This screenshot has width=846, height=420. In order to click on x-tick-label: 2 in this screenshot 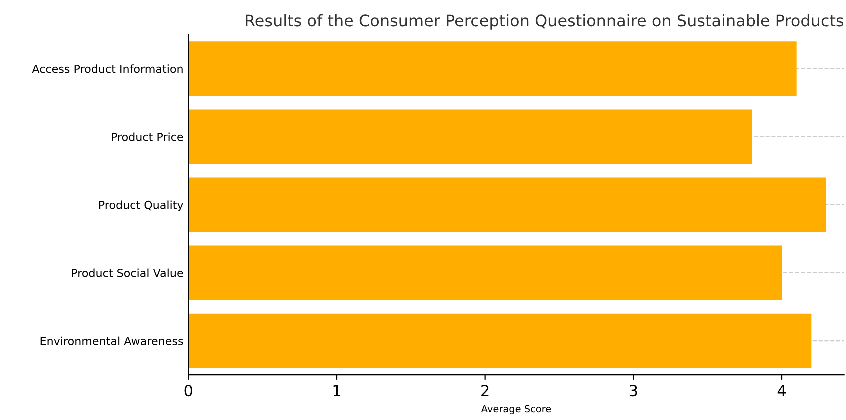, I will do `click(485, 390)`.